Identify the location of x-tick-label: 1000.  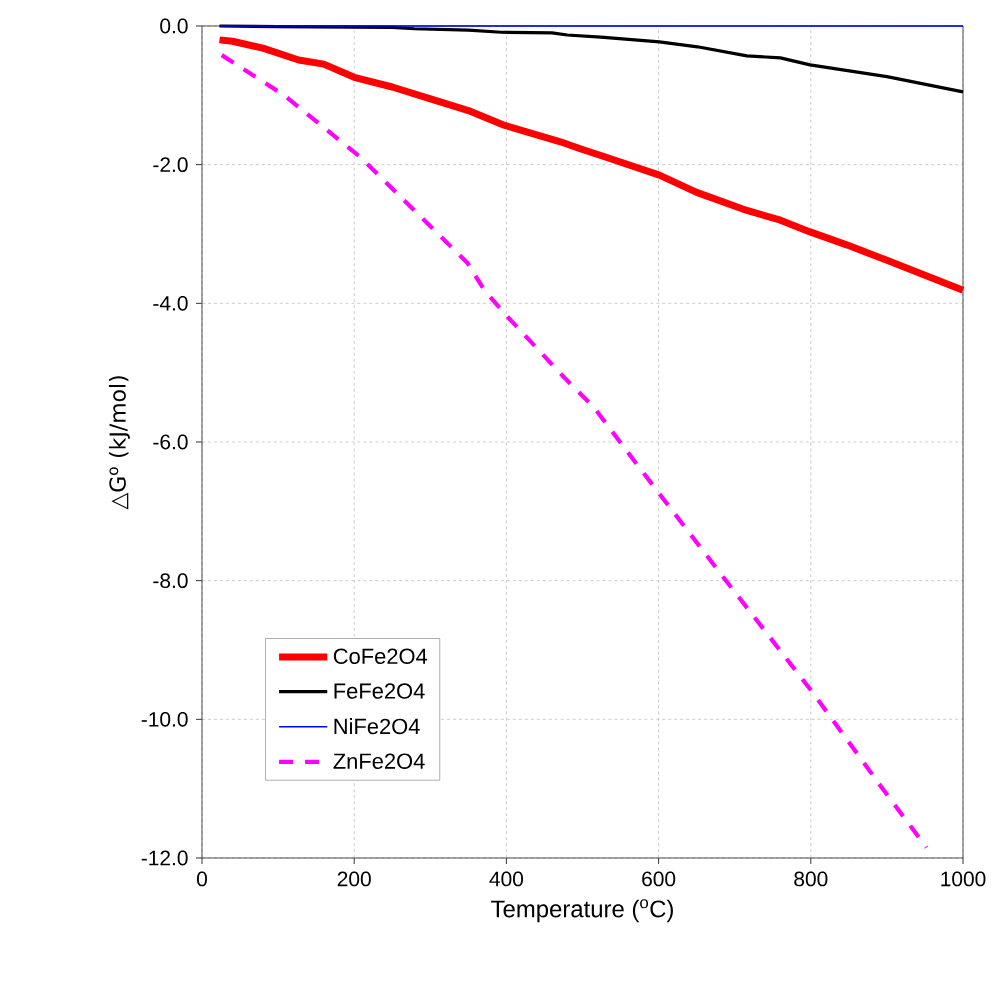
(963, 879).